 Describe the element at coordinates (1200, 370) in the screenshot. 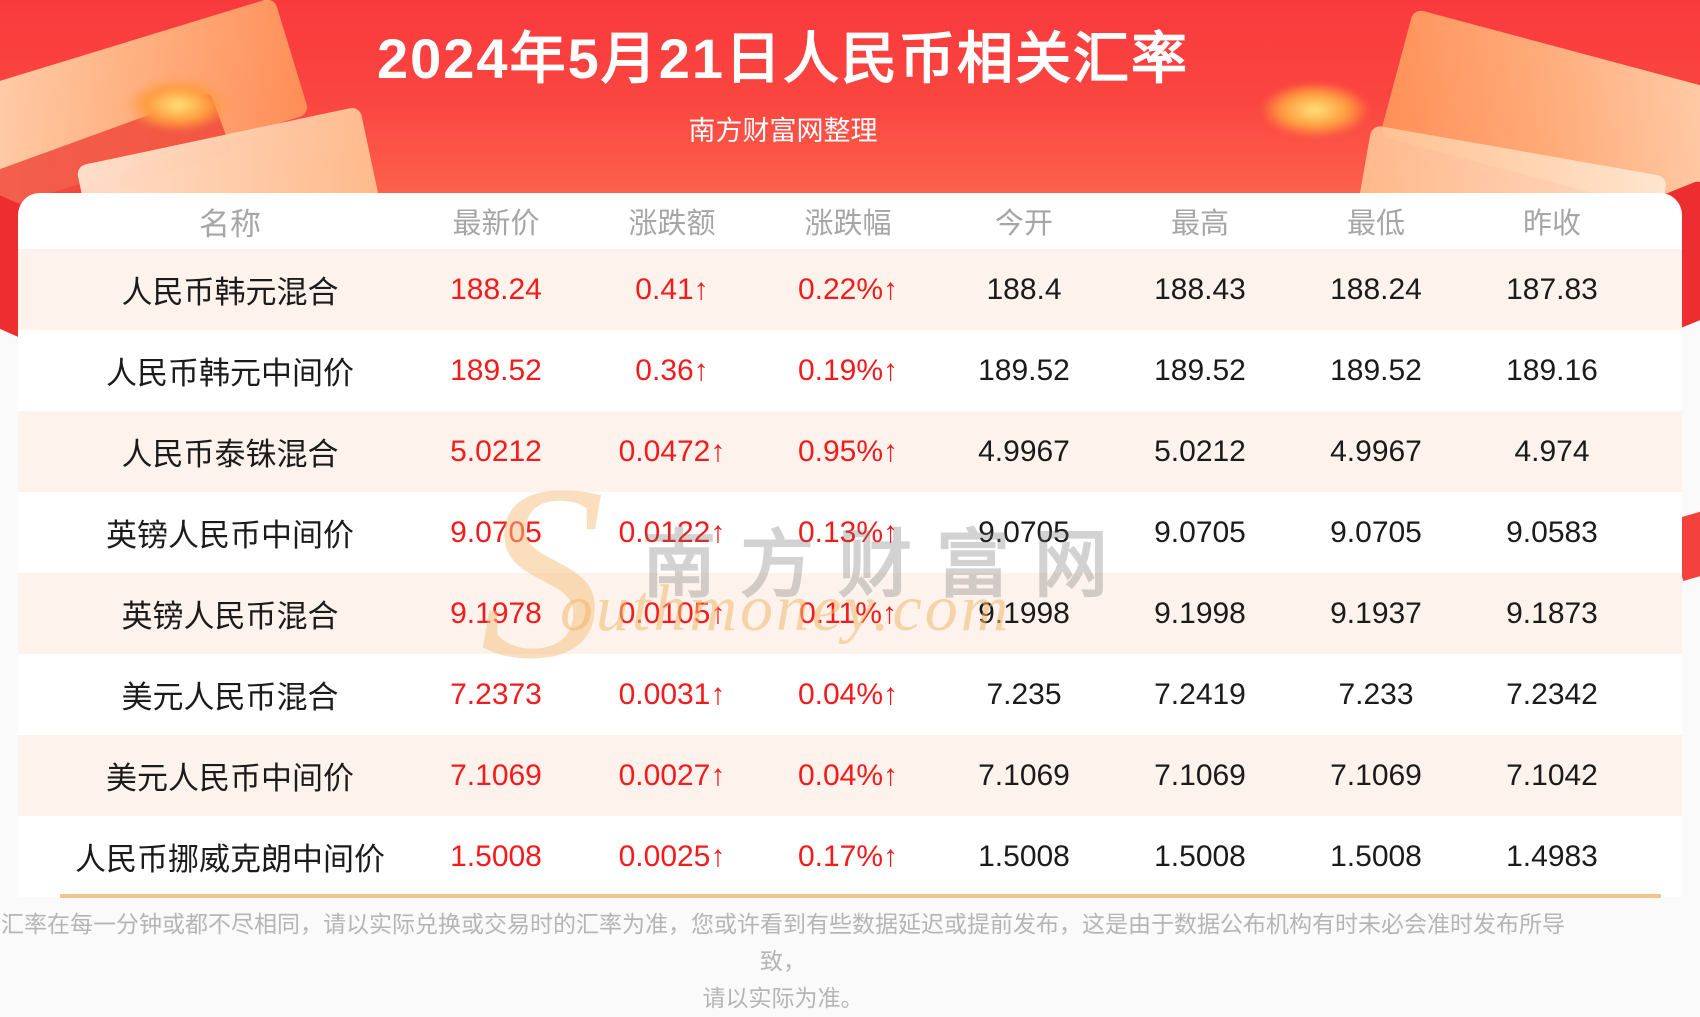

I see `cell-high: 189.52` at that location.